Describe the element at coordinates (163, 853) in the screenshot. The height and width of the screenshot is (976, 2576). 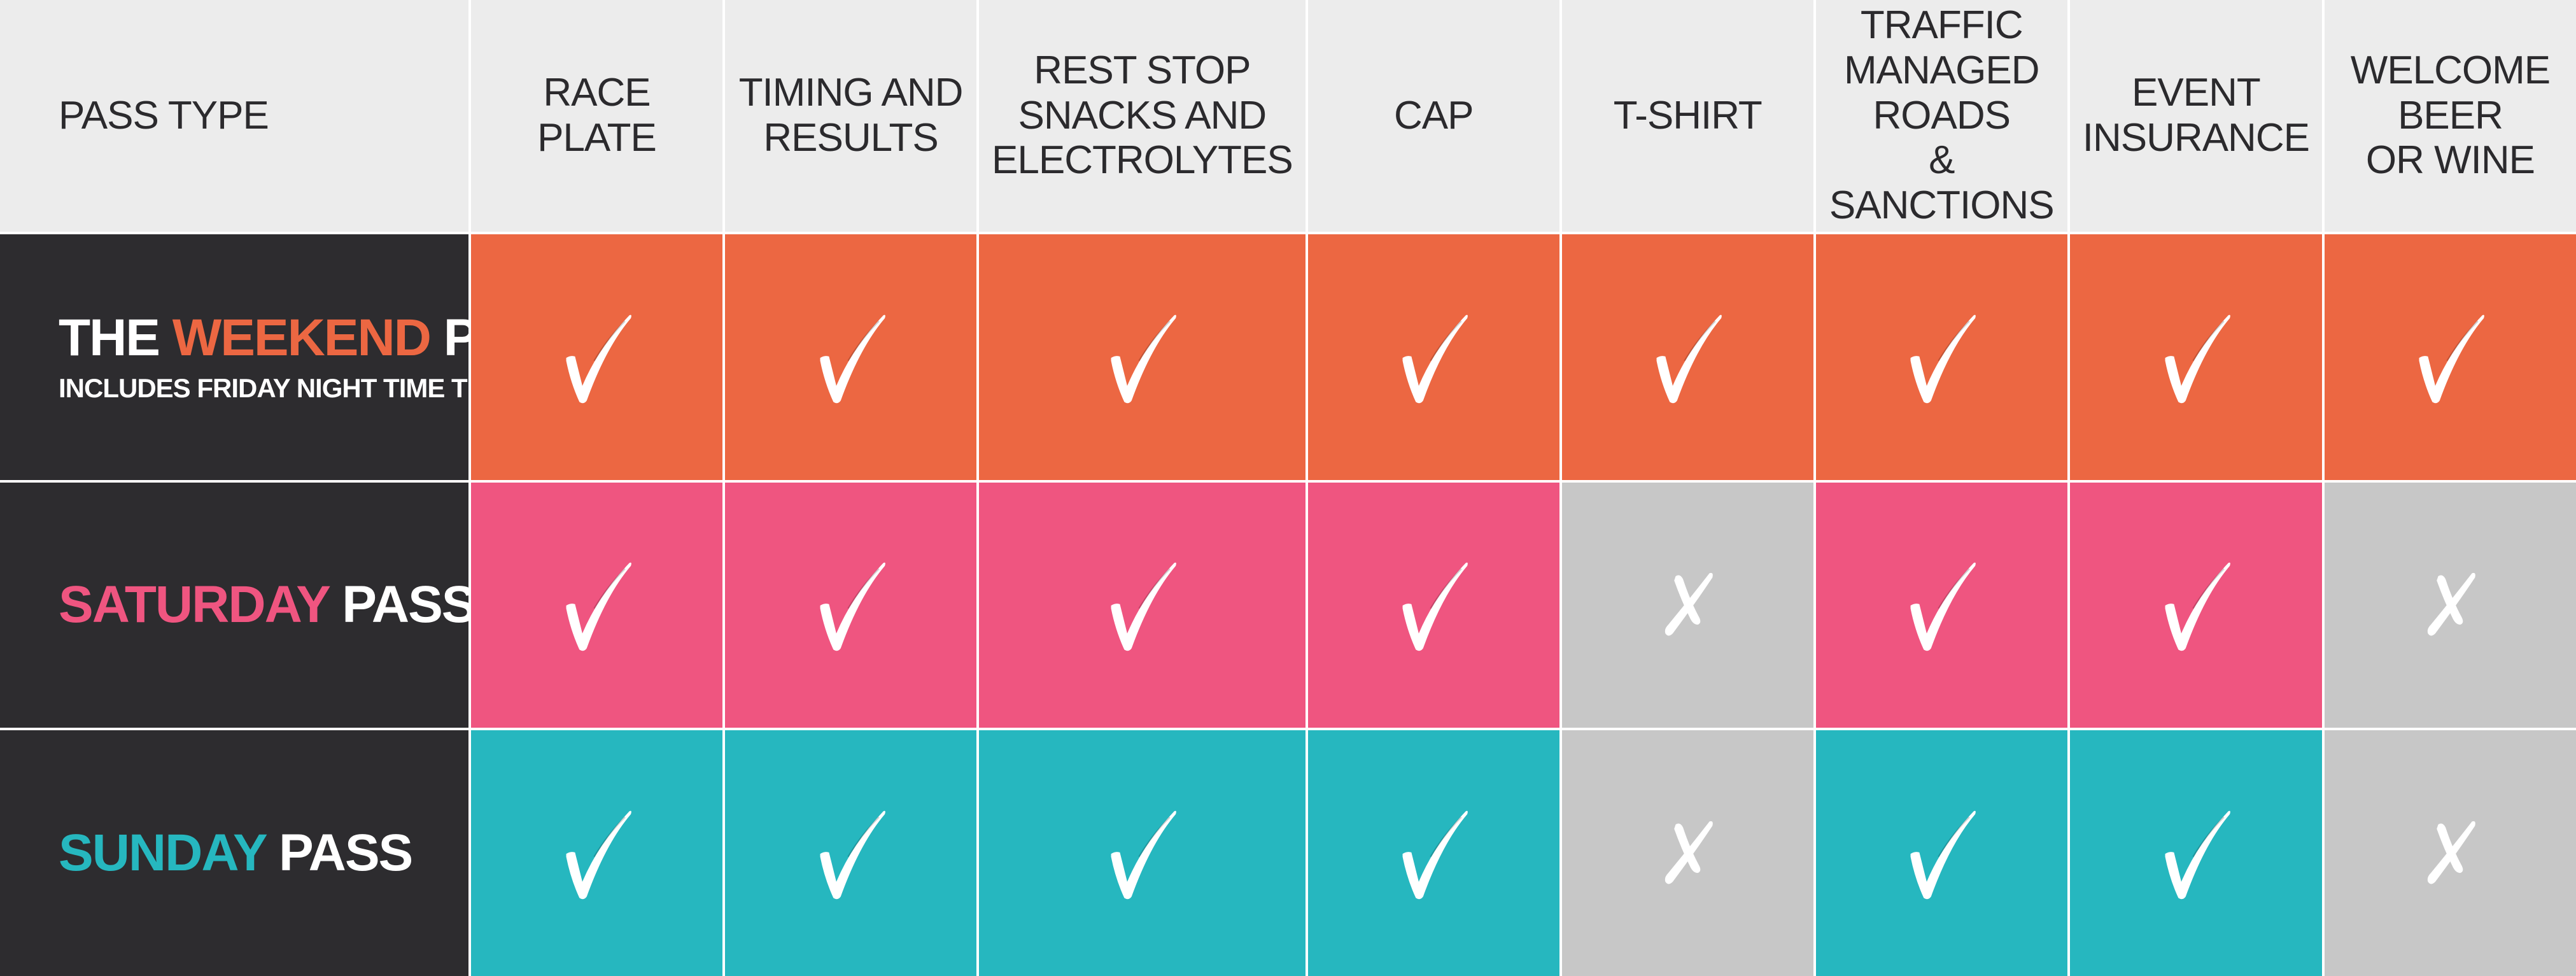
I see `pass-title-highlight: SUNDAY` at that location.